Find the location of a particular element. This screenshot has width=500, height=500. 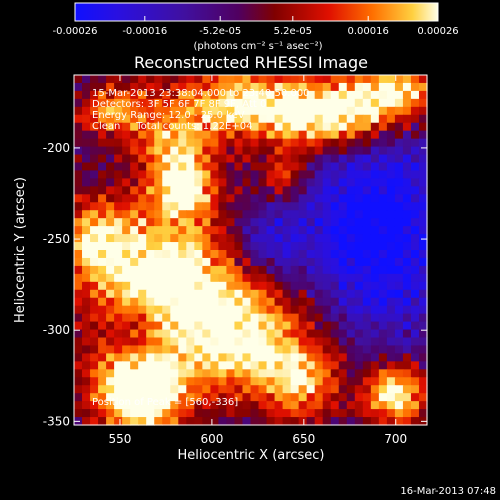

annotation-energy-range: Energy Range: 12.0 - 25.0 keV is located at coordinates (168, 115).